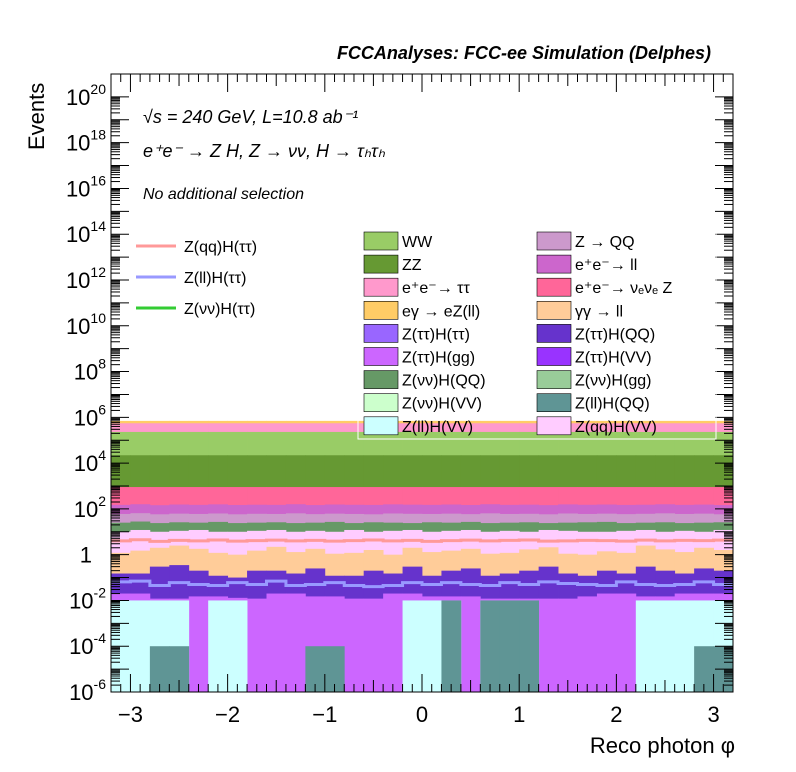 Image resolution: width=796 pixels, height=772 pixels. What do you see at coordinates (257, 645) in the screenshot?
I see `bar-Z(ττ)H(gg)-7` at bounding box center [257, 645].